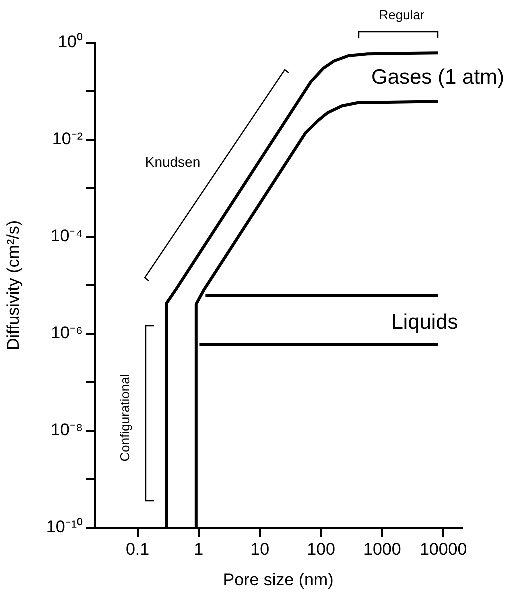  I want to click on y-tick-label: 10⁻⁶, so click(67, 333).